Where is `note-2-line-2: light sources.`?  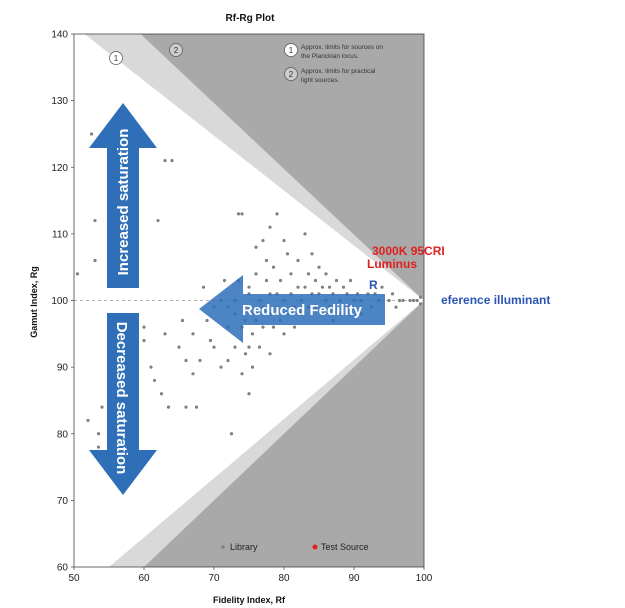 note-2-line-2: light sources. is located at coordinates (320, 80).